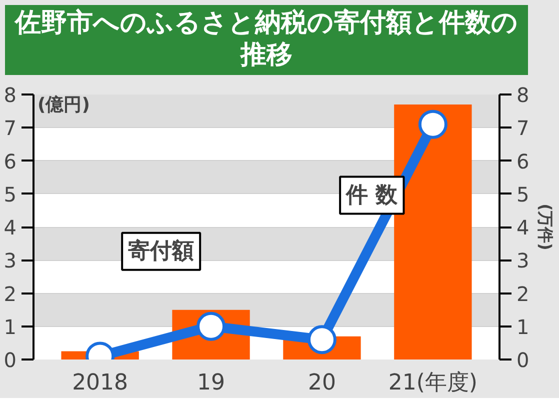 Image resolution: width=559 pixels, height=400 pixels. Describe the element at coordinates (523, 161) in the screenshot. I see `y2-tick-label: 6` at that location.